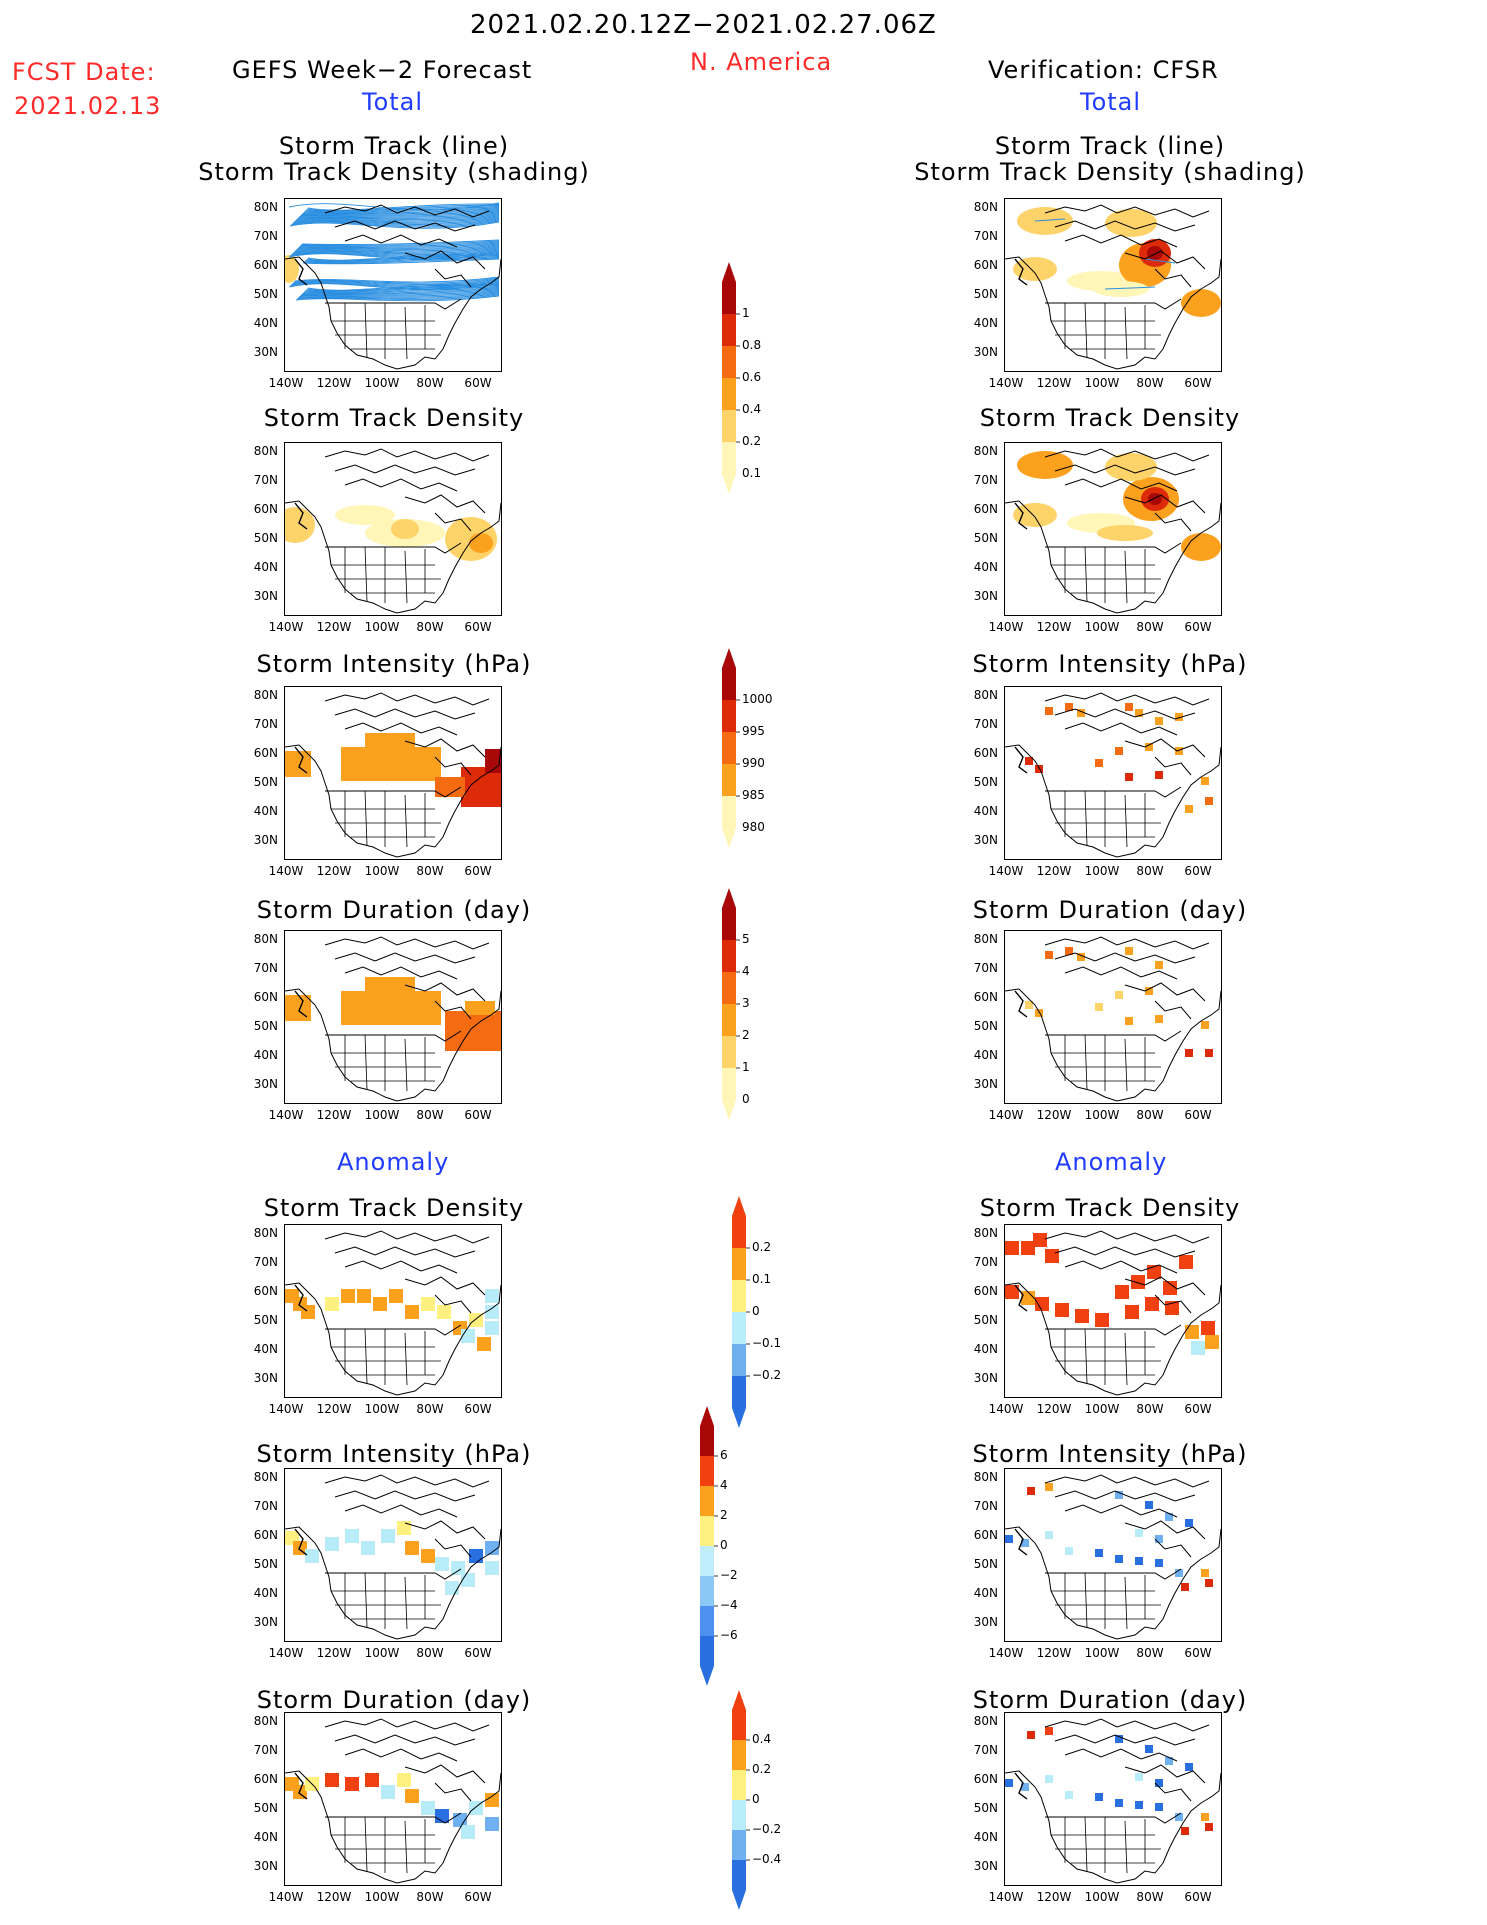 The width and height of the screenshot is (1487, 1925). I want to click on panel-title-intensity-anom-right: Storm Intensity (hPa), so click(1110, 1454).